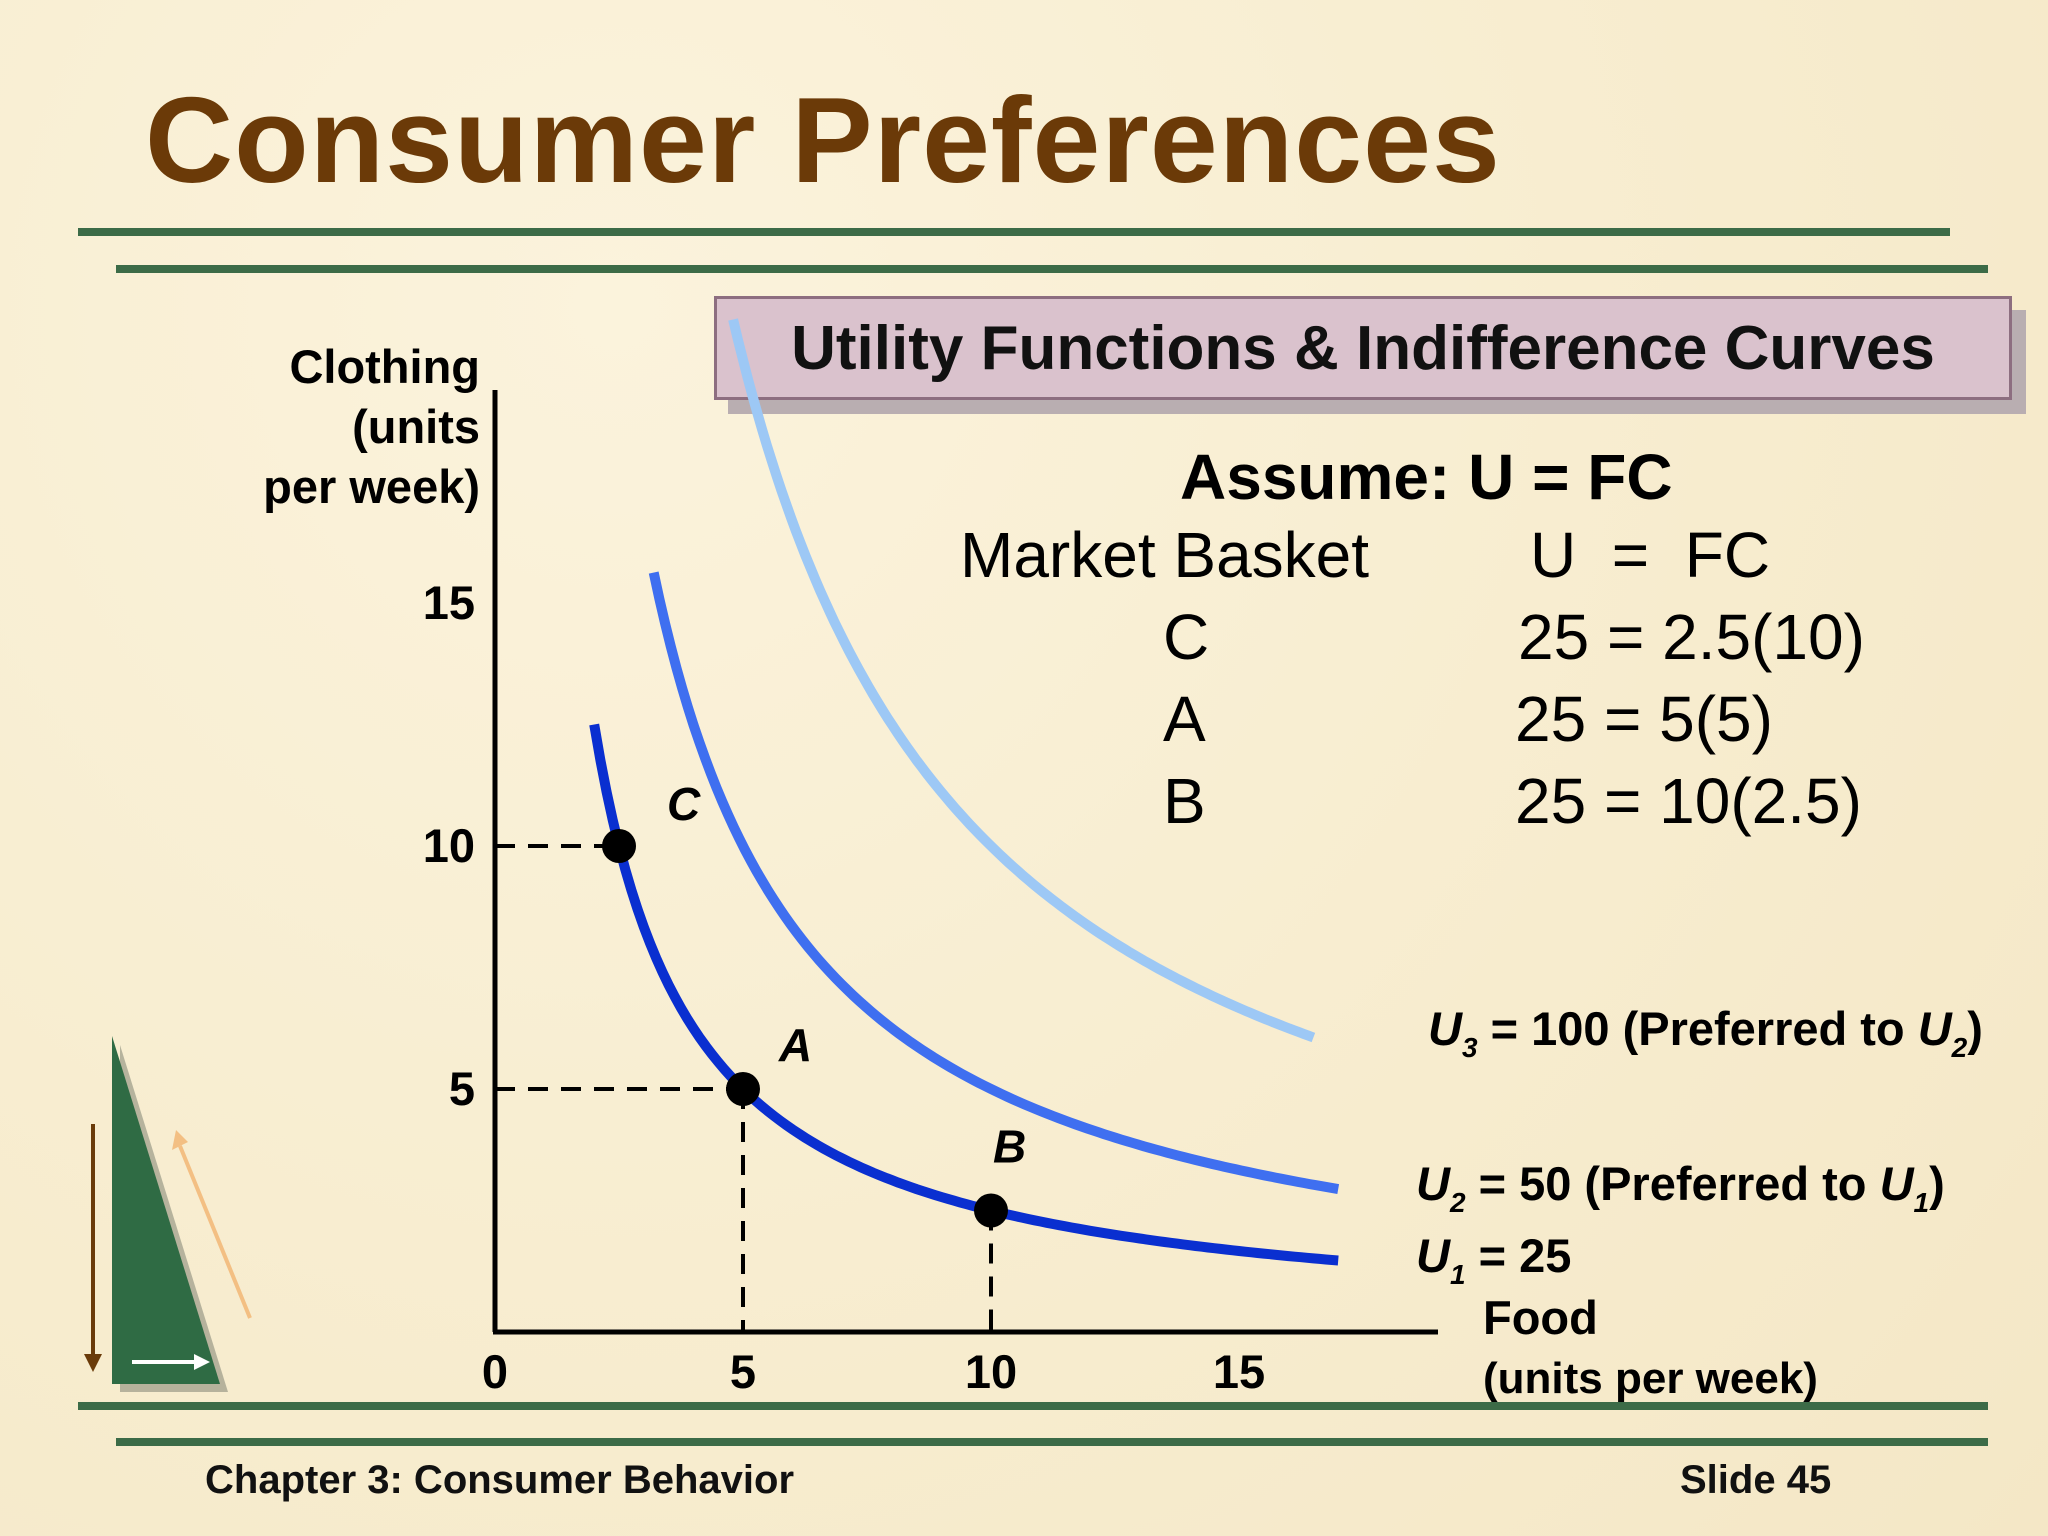  Describe the element at coordinates (1239, 1371) in the screenshot. I see `x-tick-15: 15` at that location.